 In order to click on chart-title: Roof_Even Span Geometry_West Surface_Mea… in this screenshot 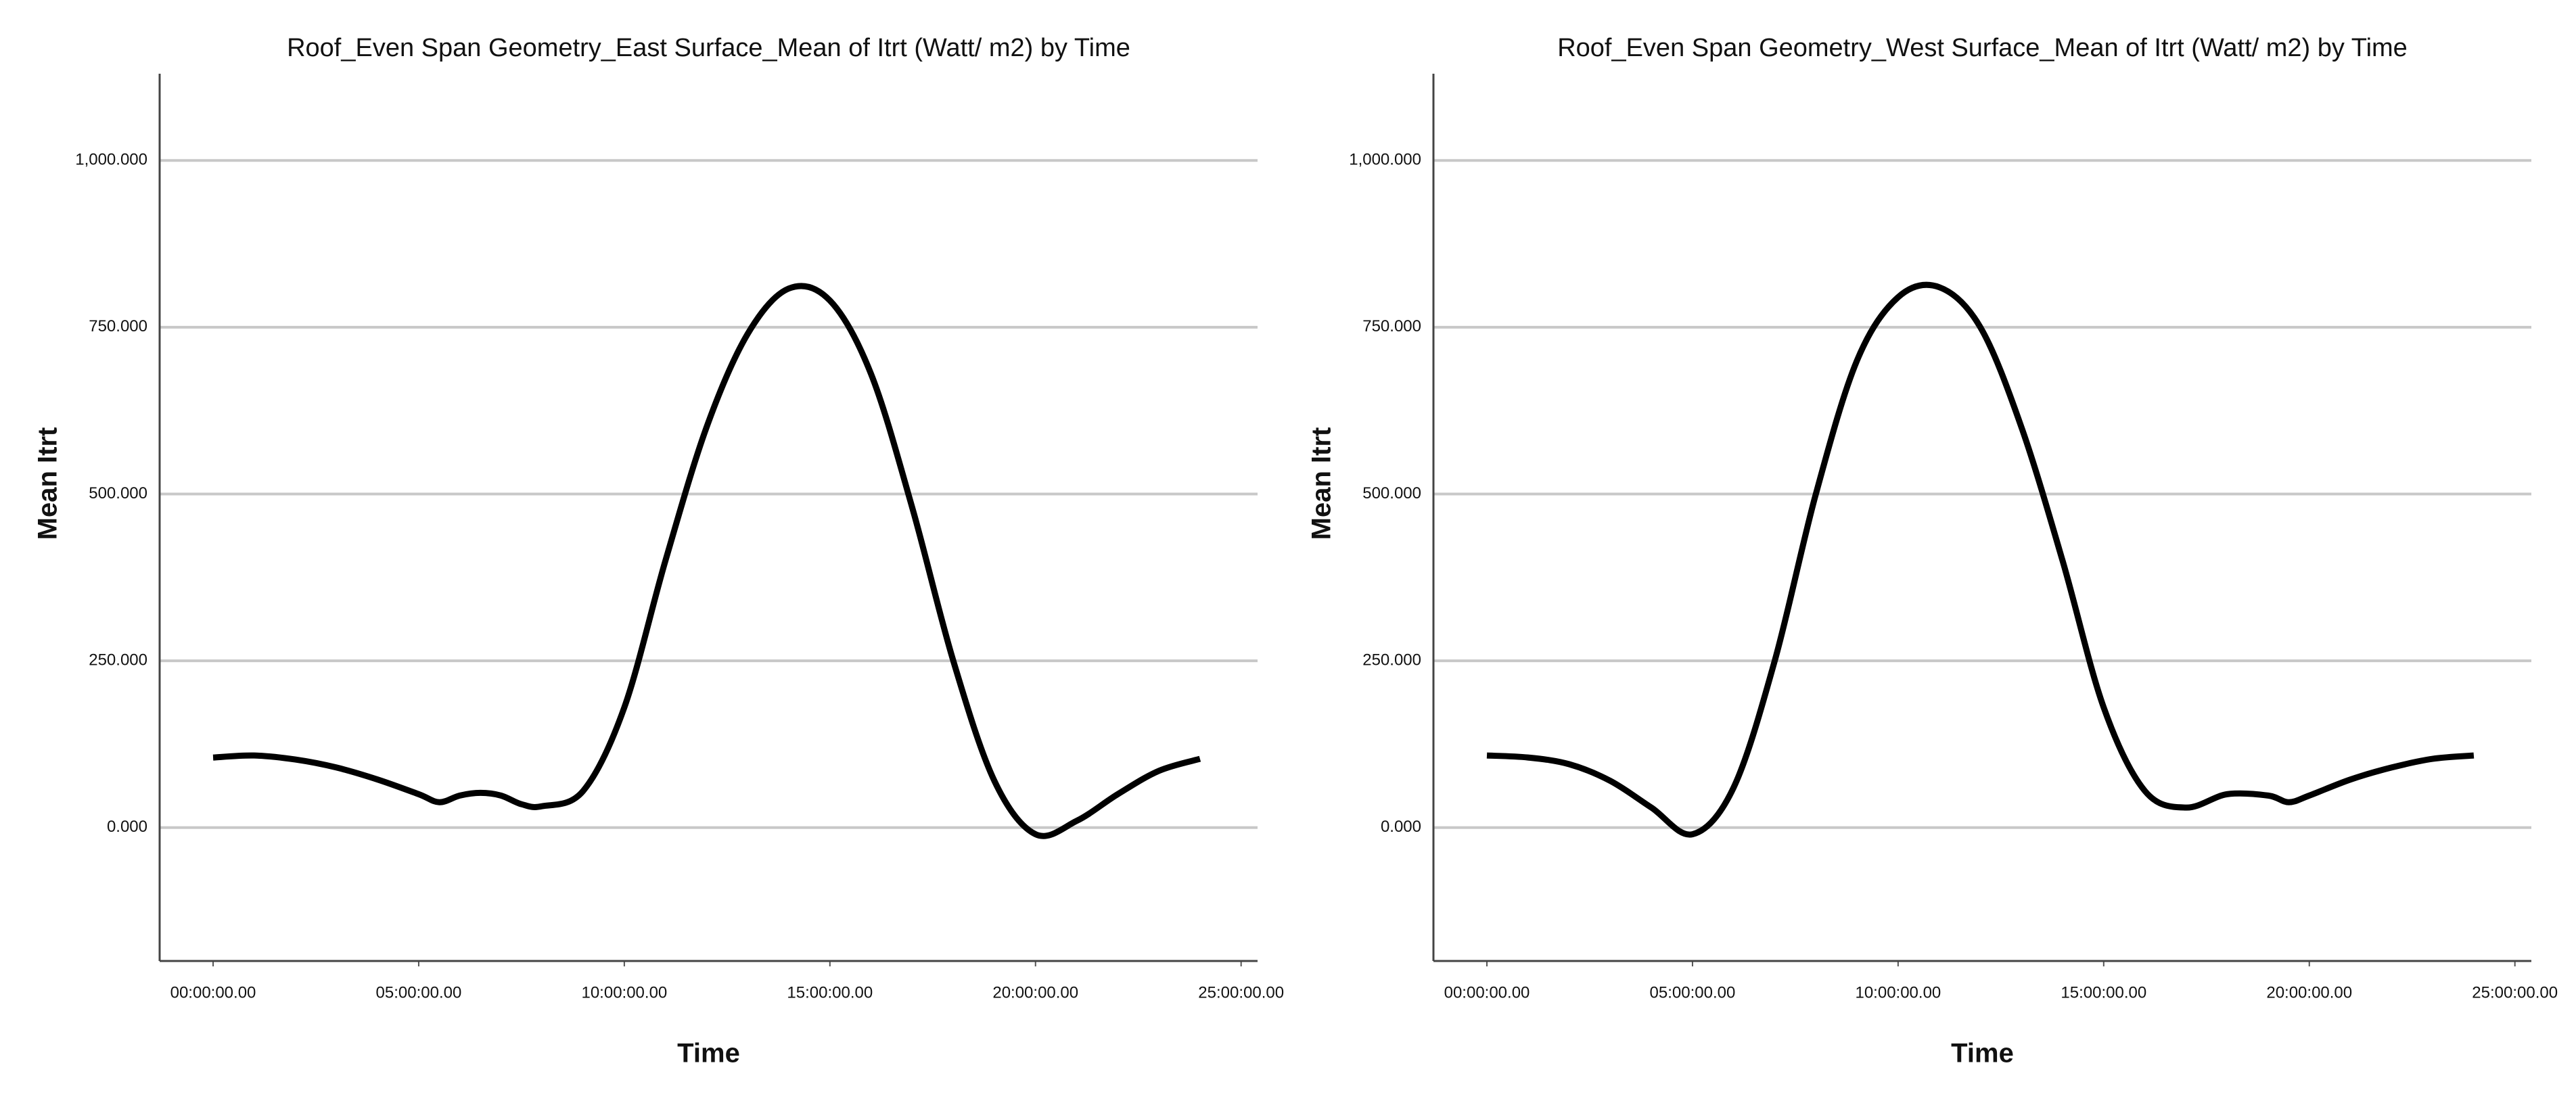, I will do `click(1983, 48)`.